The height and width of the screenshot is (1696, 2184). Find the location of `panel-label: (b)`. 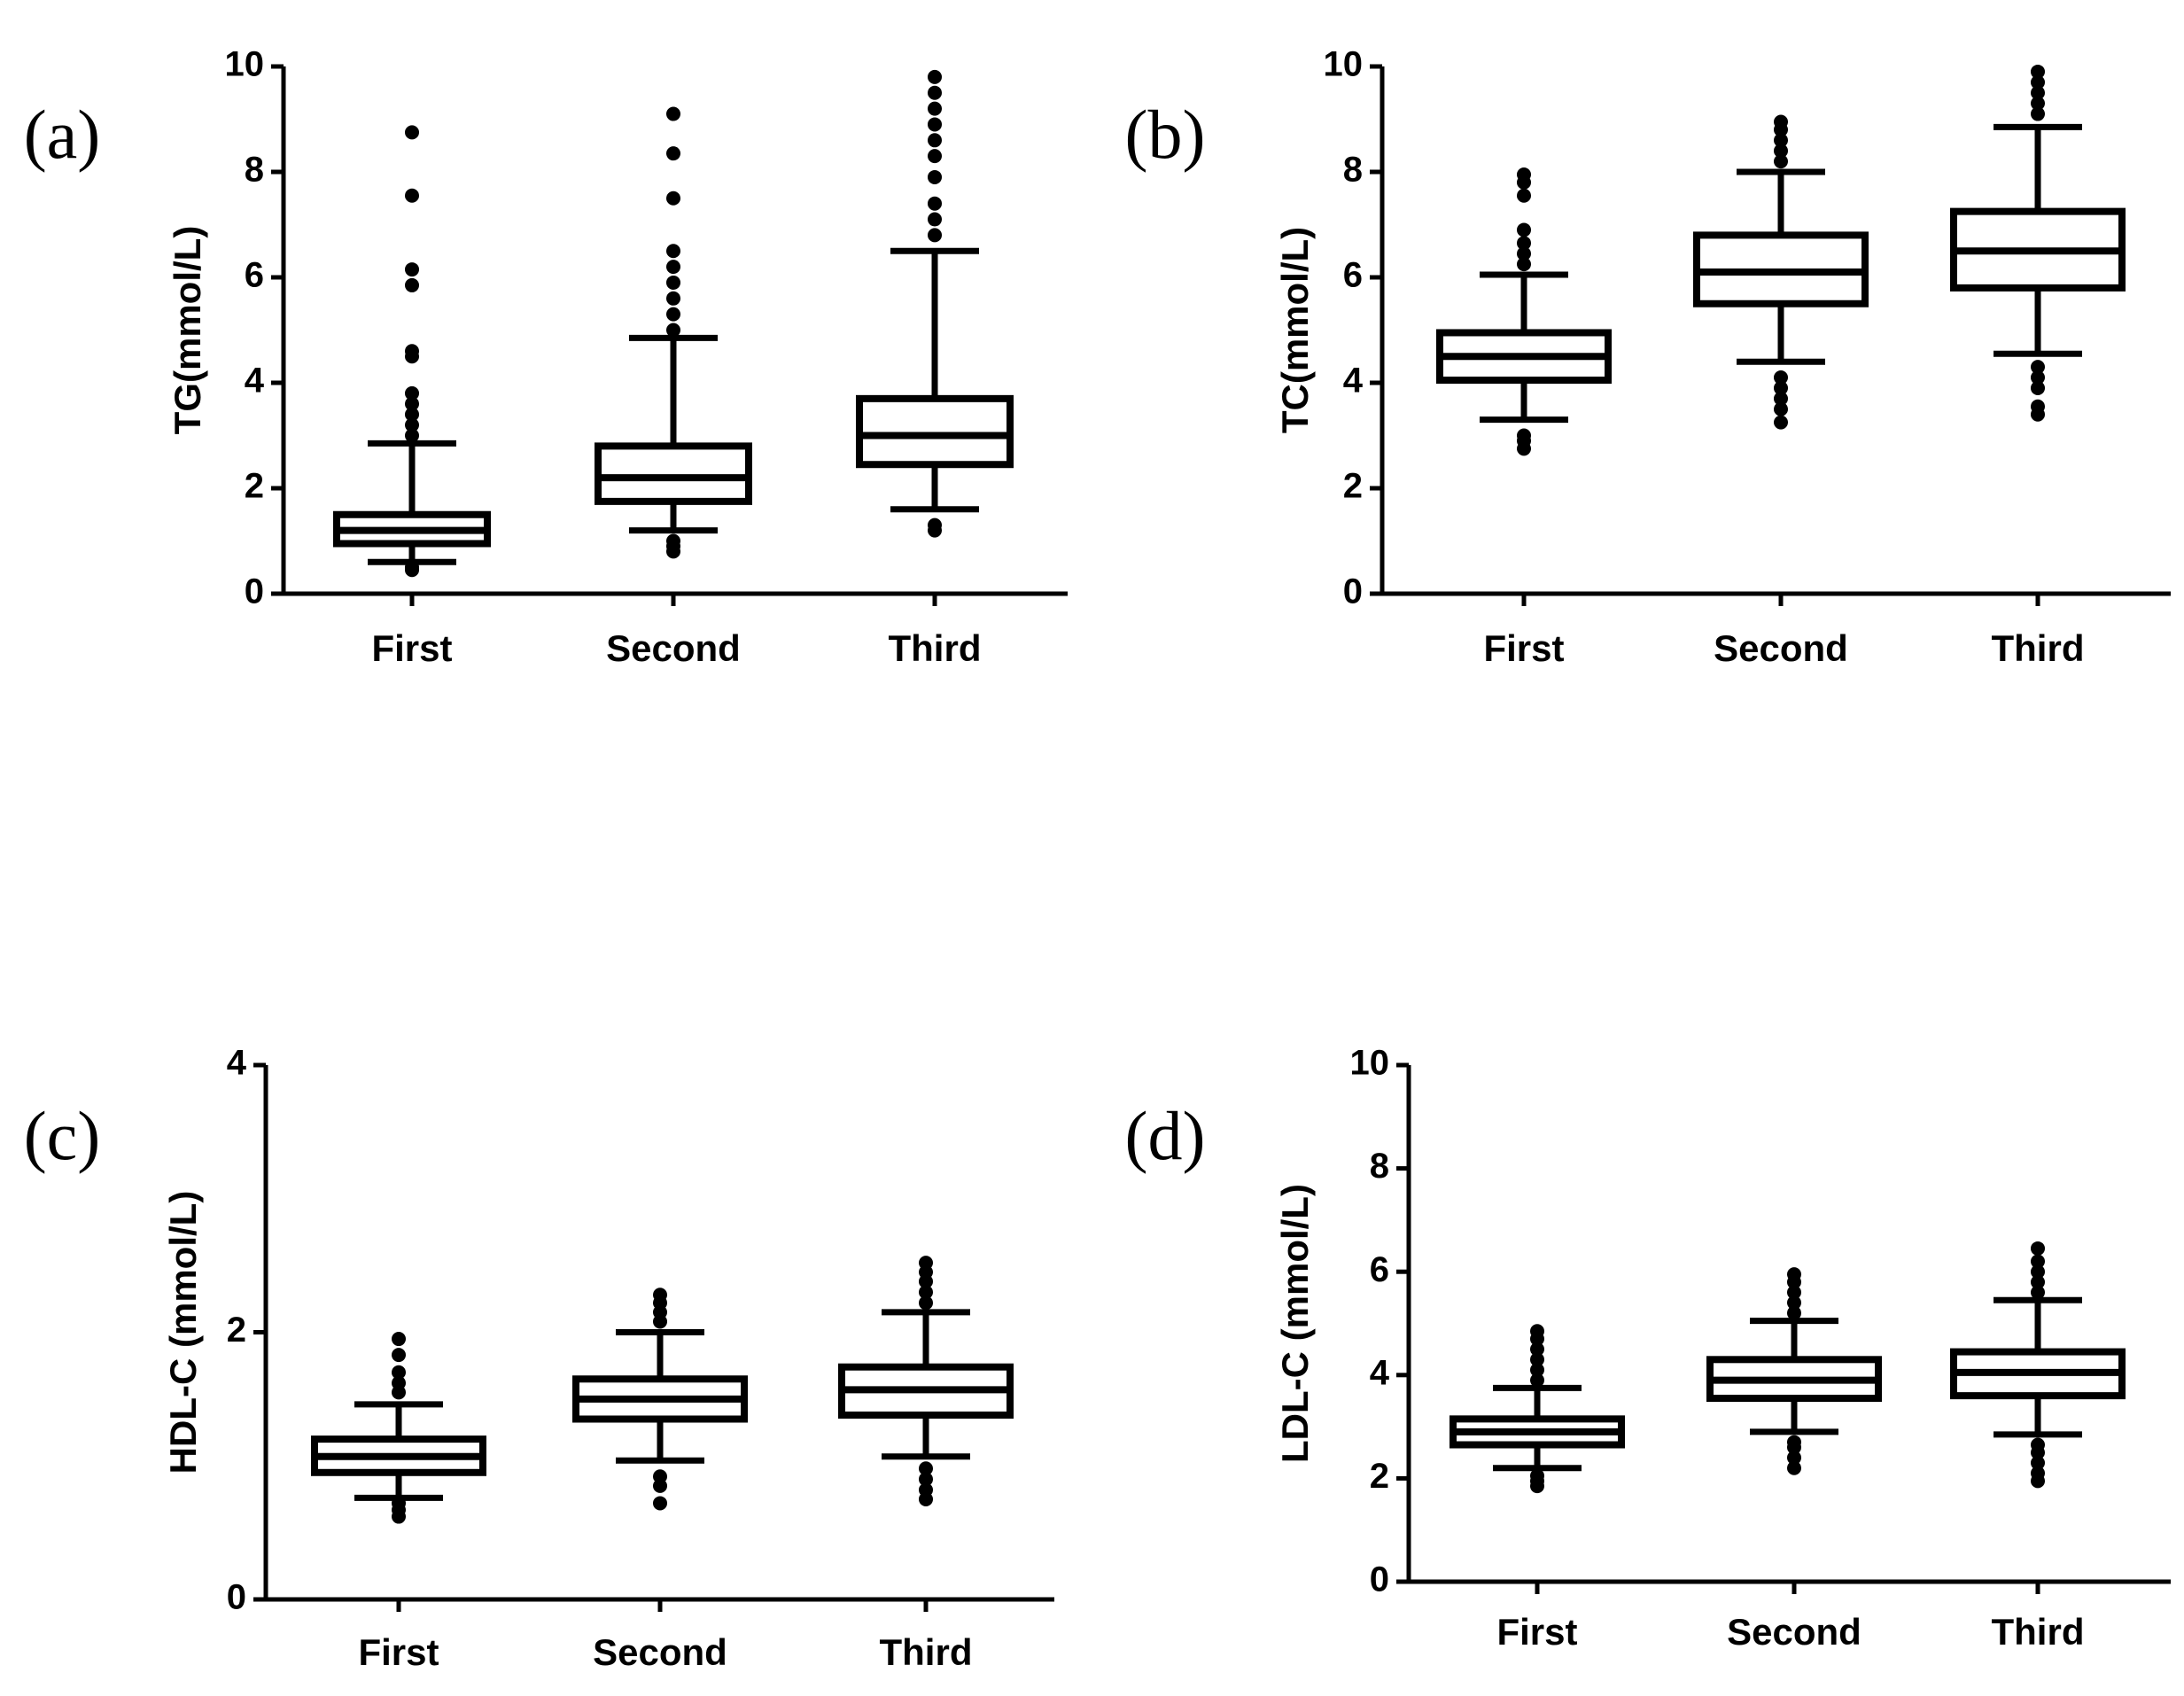

panel-label: (b) is located at coordinates (1165, 135).